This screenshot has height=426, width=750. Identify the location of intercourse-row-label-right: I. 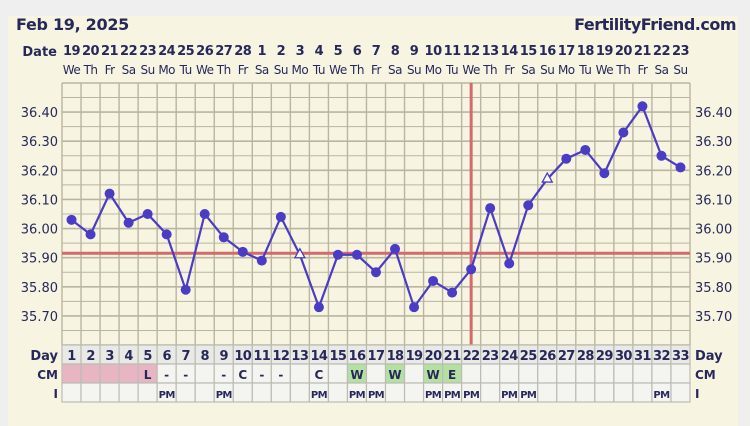
(697, 394).